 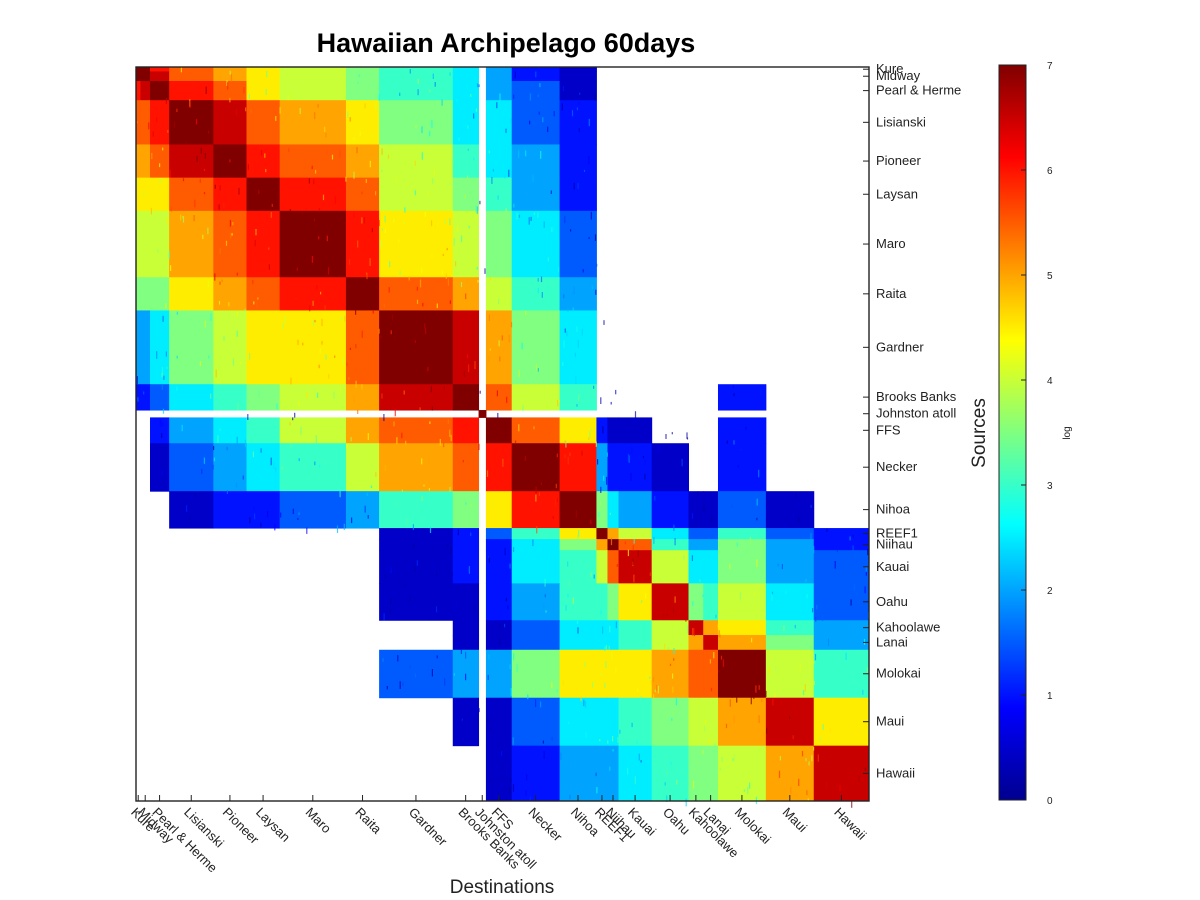 I want to click on cell-Nihoa-FFS, so click(x=499, y=510).